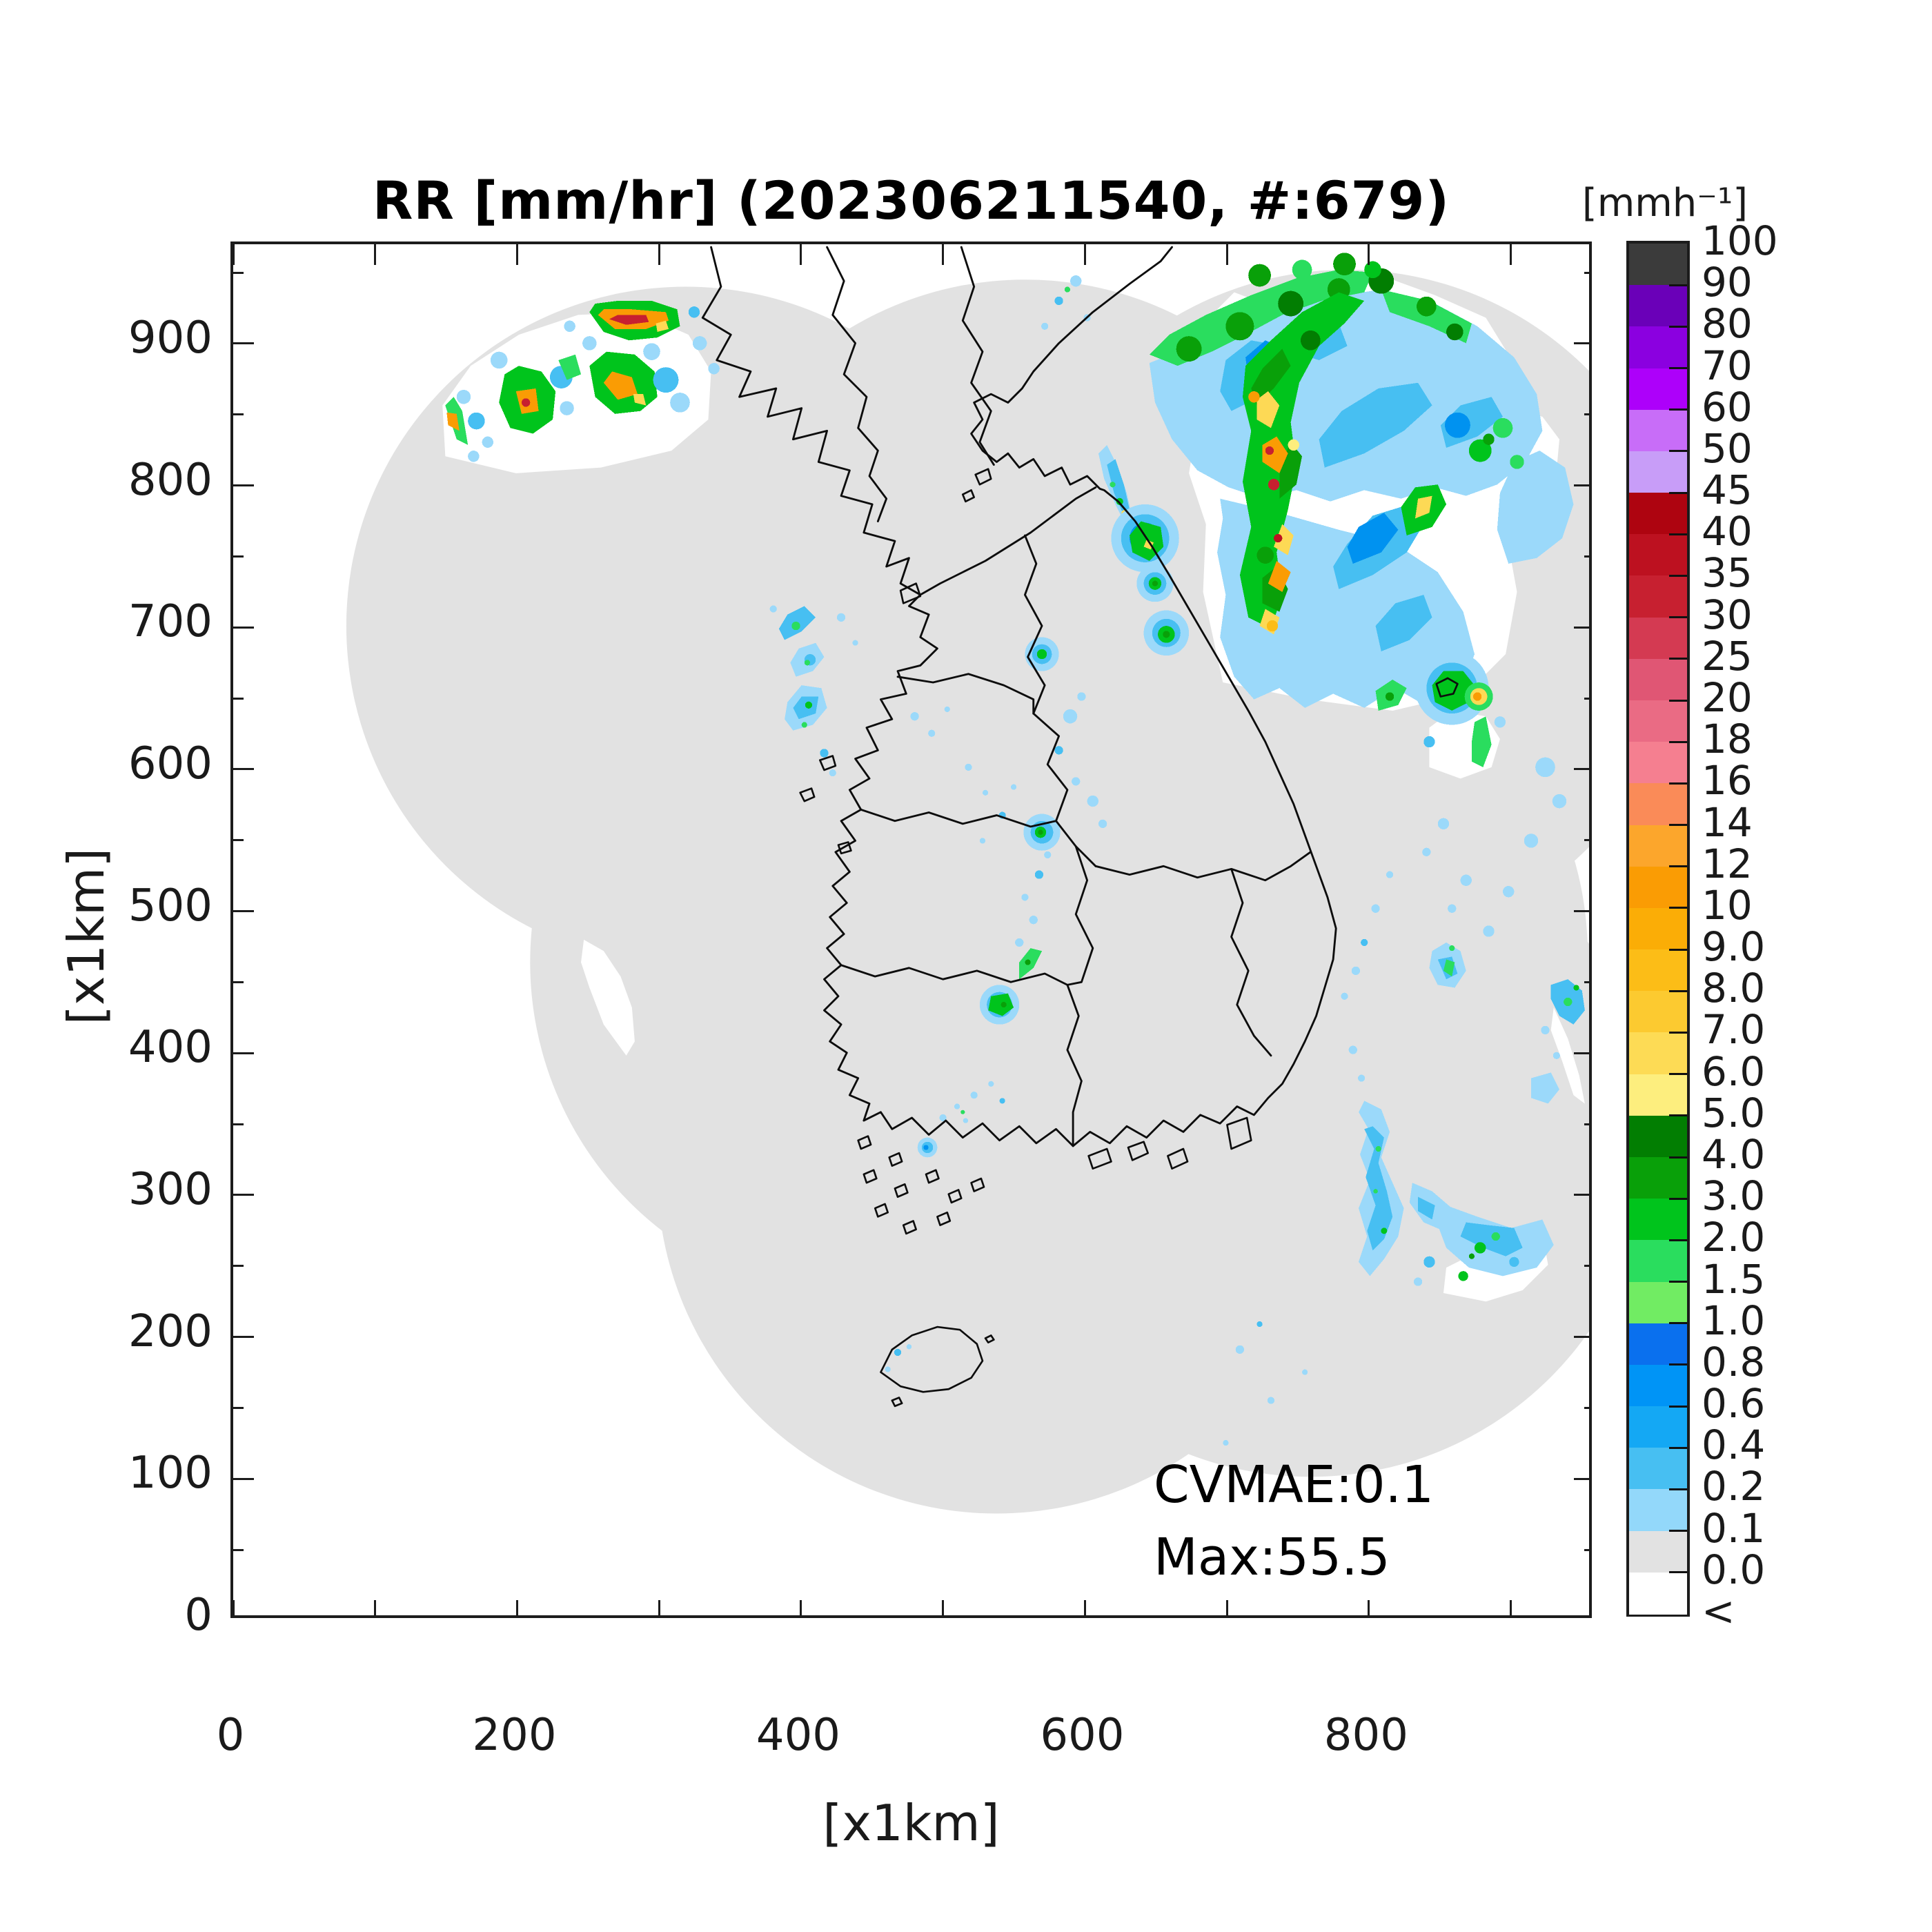 The image size is (1932, 1932). Describe the element at coordinates (798, 1735) in the screenshot. I see `x-tick-label: 400` at that location.